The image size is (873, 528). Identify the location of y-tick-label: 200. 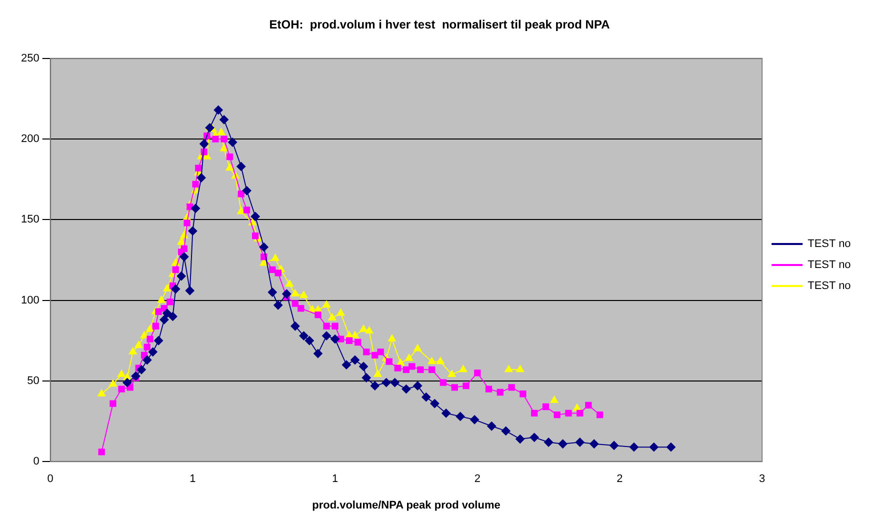
(30, 139).